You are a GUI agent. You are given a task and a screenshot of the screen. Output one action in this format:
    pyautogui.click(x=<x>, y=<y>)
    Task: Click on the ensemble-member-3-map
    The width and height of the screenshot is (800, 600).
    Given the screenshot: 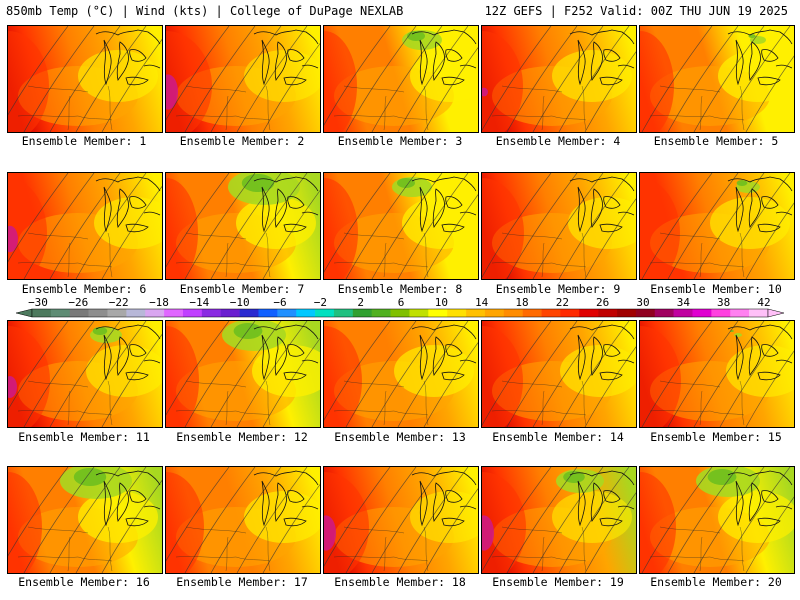 What is the action you would take?
    pyautogui.click(x=401, y=79)
    